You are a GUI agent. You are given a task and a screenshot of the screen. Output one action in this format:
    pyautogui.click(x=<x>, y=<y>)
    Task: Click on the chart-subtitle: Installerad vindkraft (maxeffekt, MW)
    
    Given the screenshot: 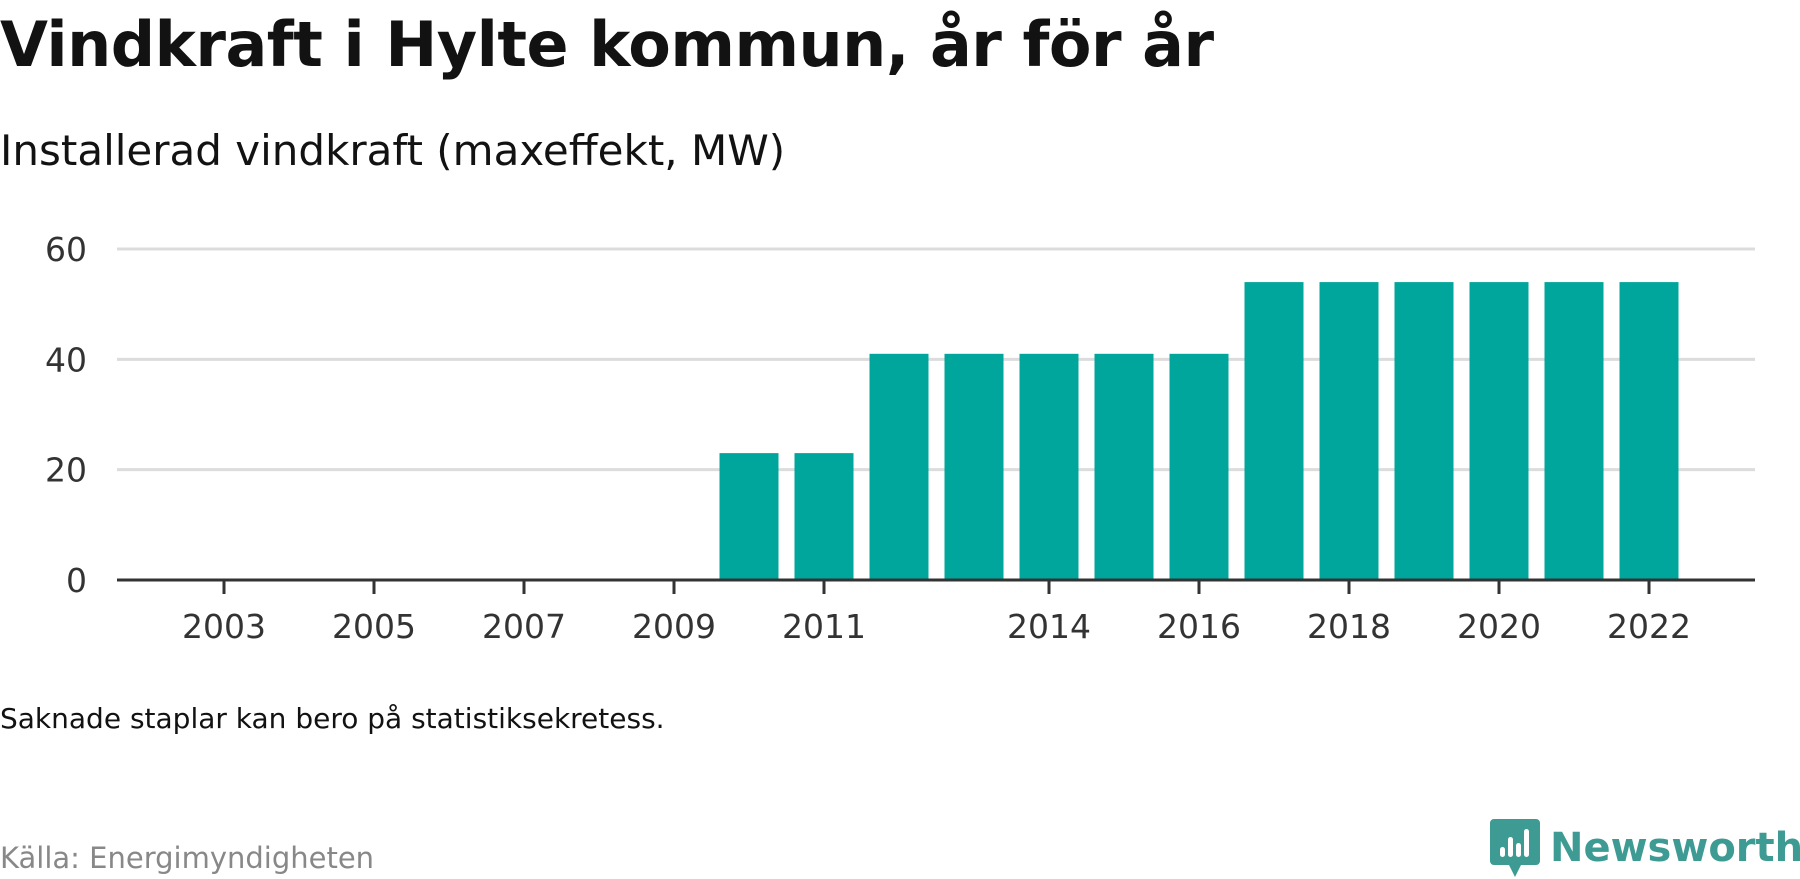 What is the action you would take?
    pyautogui.click(x=393, y=150)
    